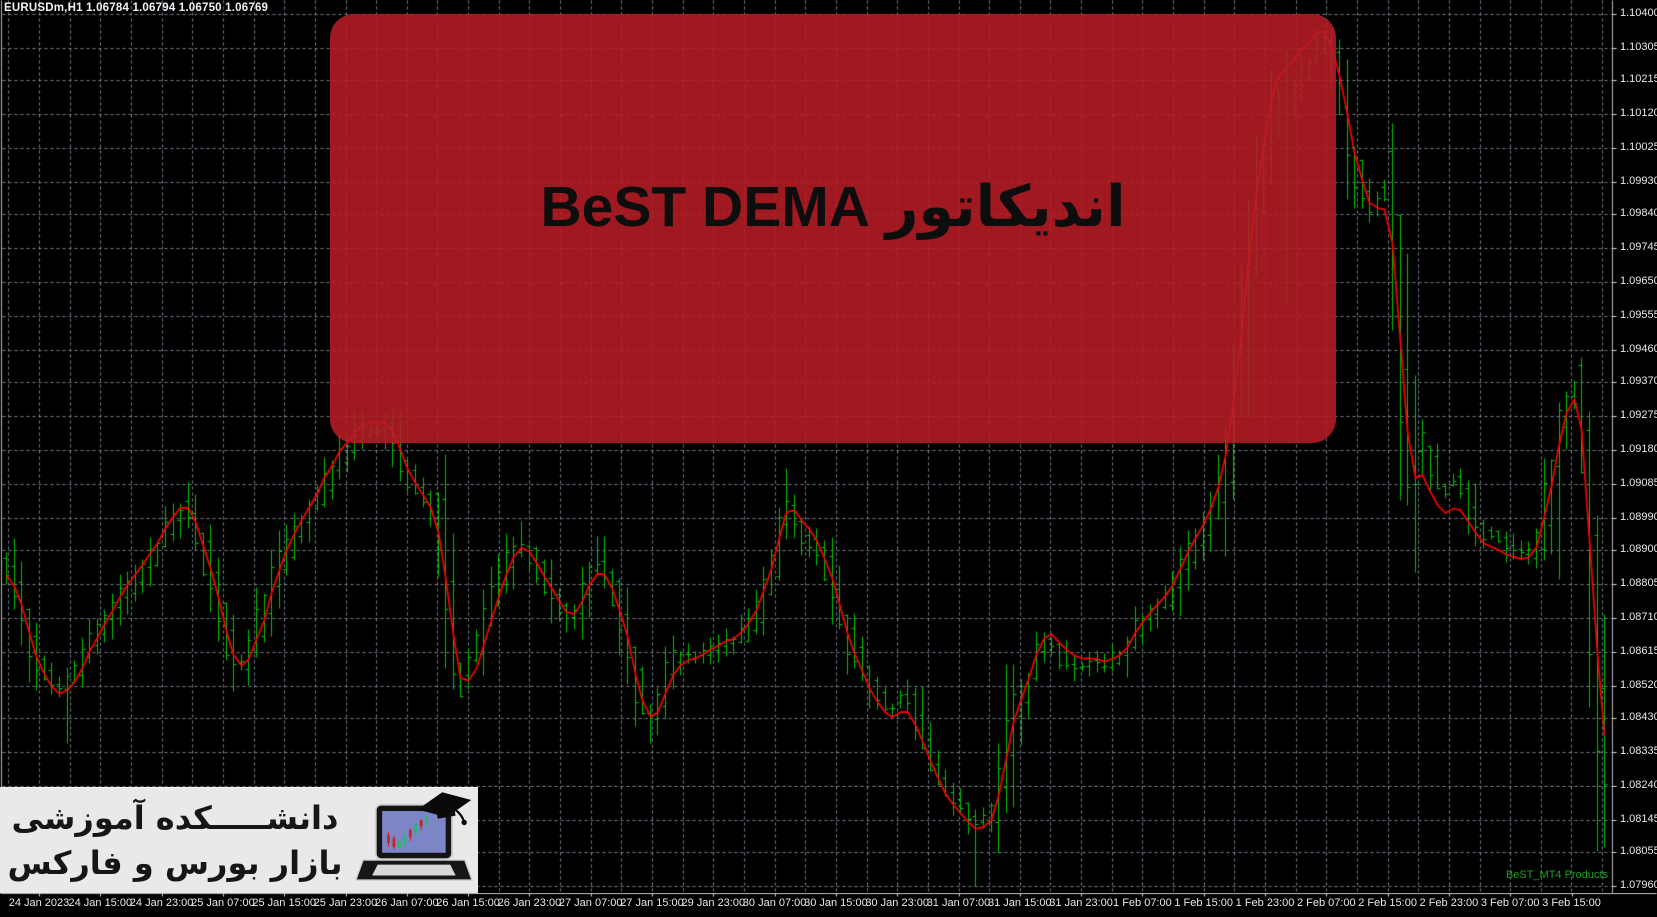 The height and width of the screenshot is (917, 1657). What do you see at coordinates (1638, 180) in the screenshot?
I see `price-axis-label: 1.09930` at bounding box center [1638, 180].